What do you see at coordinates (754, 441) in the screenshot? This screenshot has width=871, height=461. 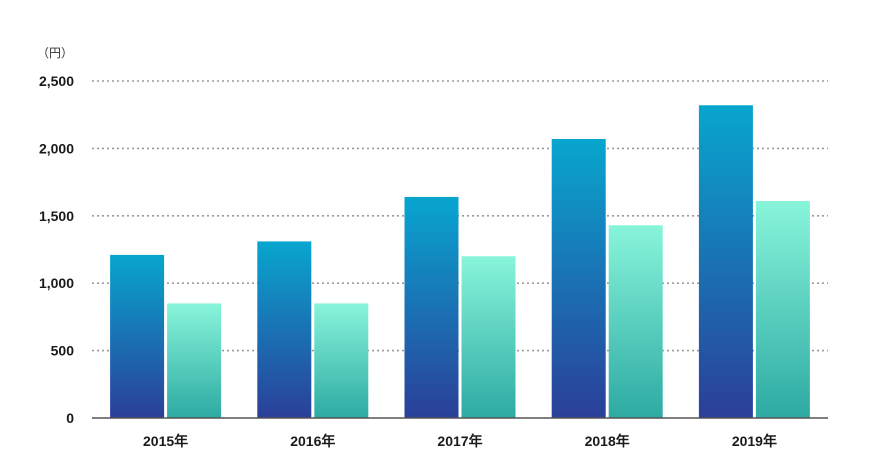 I see `x-tick-label: 2019年` at bounding box center [754, 441].